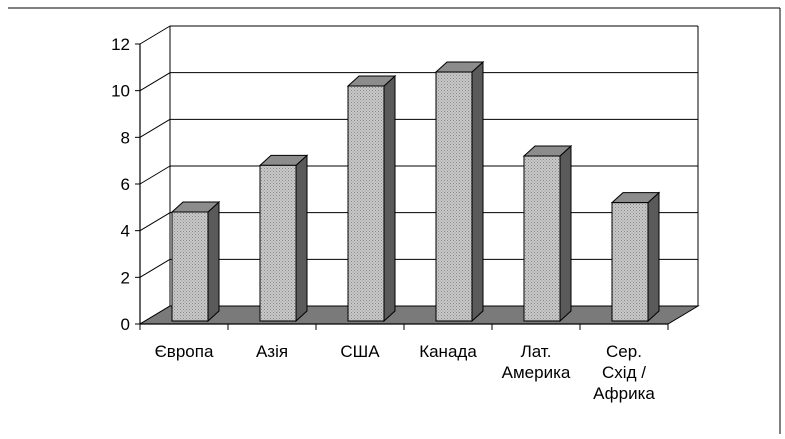  Describe the element at coordinates (125, 137) in the screenshot. I see `y-tick-label: 8` at that location.